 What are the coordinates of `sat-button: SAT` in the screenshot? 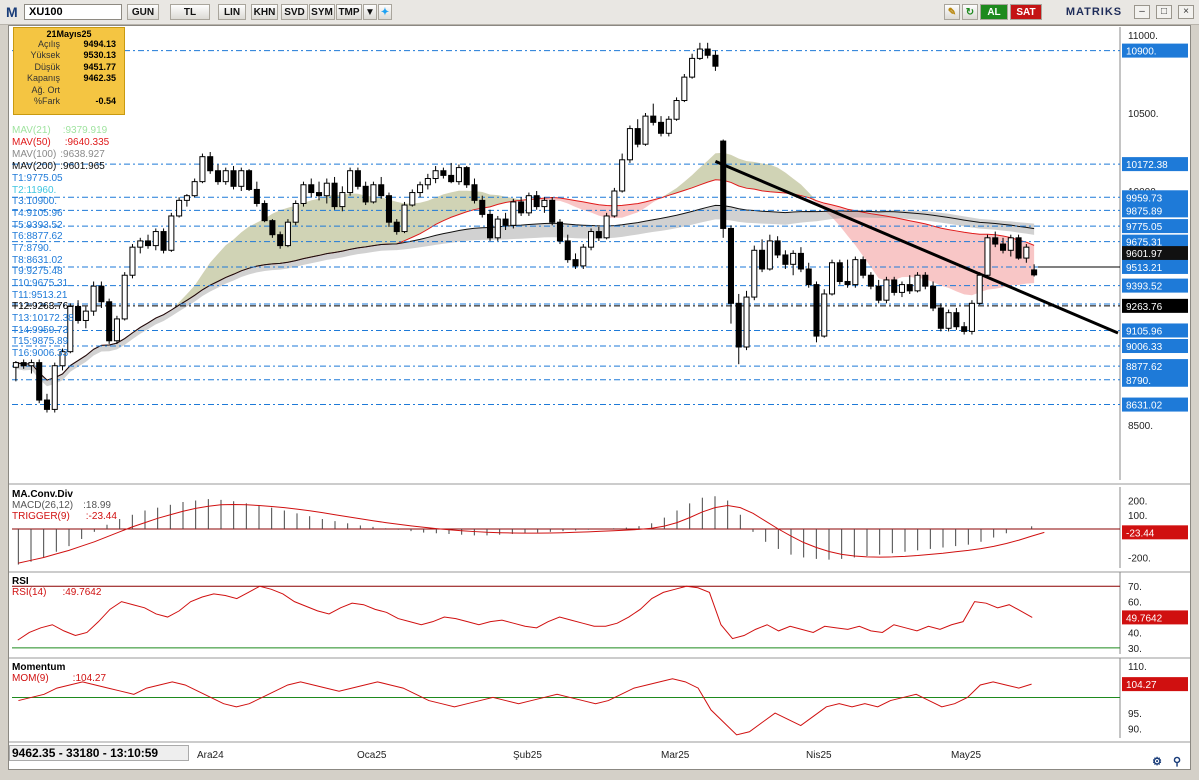 It's located at (1026, 12).